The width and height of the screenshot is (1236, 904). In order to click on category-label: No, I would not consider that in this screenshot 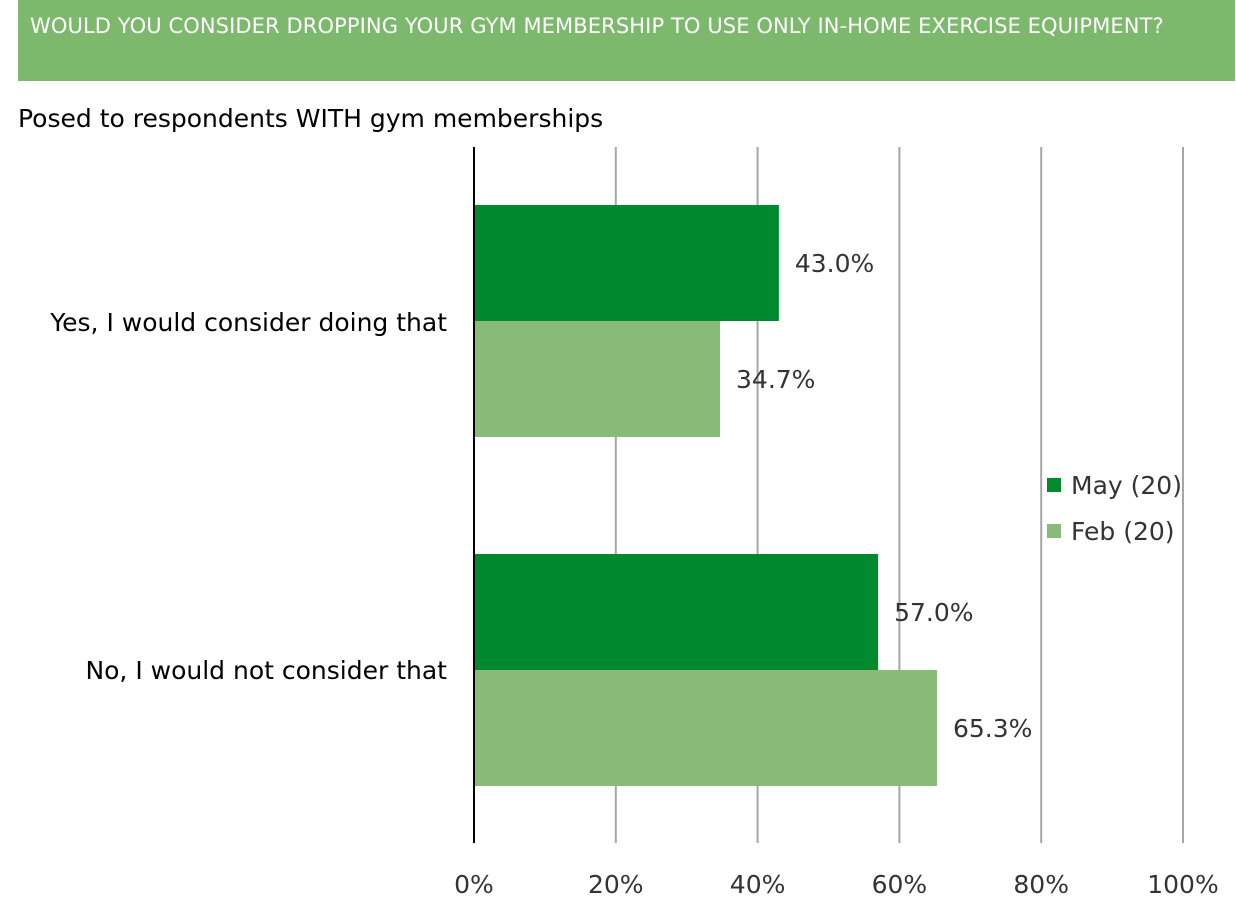, I will do `click(266, 670)`.